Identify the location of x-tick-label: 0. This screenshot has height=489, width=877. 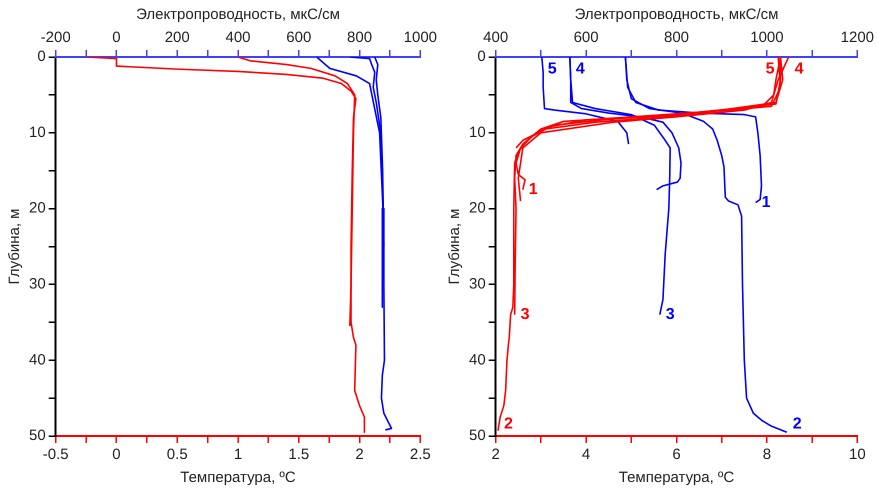
(116, 455).